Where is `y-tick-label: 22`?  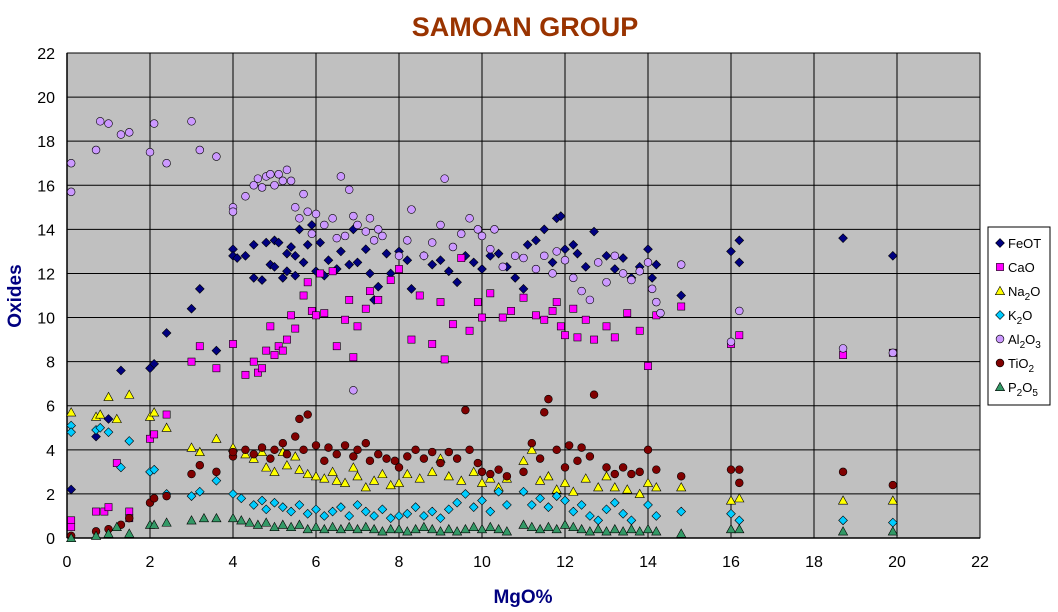 y-tick-label: 22 is located at coordinates (46, 54).